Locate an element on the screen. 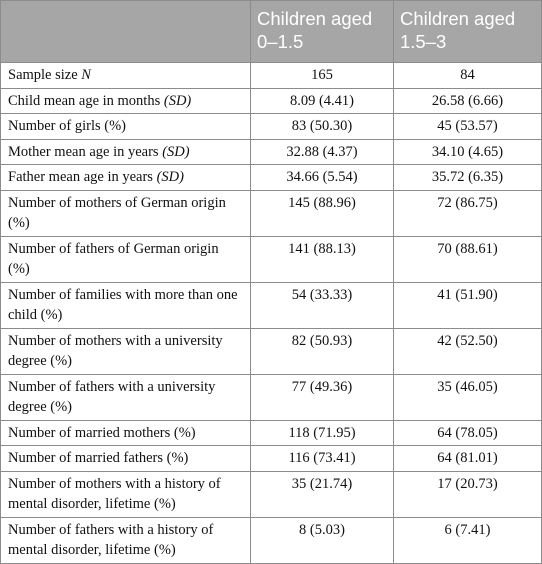 The width and height of the screenshot is (542, 564). value-cell: 41 (51.90) is located at coordinates (467, 305).